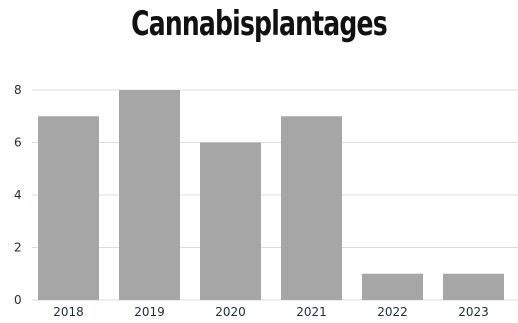  Describe the element at coordinates (230, 312) in the screenshot. I see `x-tick-label: 2020` at that location.